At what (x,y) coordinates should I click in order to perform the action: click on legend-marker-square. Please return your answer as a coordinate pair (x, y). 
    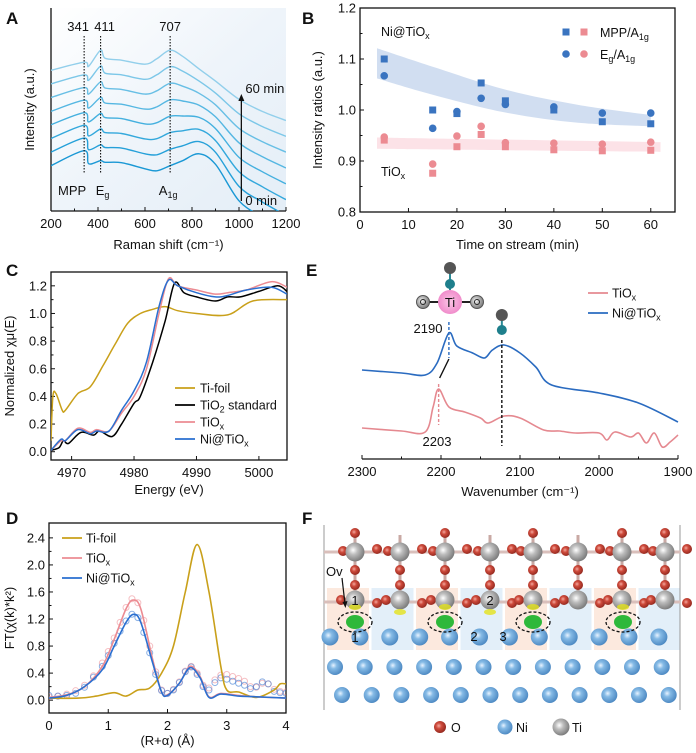
    Looking at the image, I should click on (566, 32).